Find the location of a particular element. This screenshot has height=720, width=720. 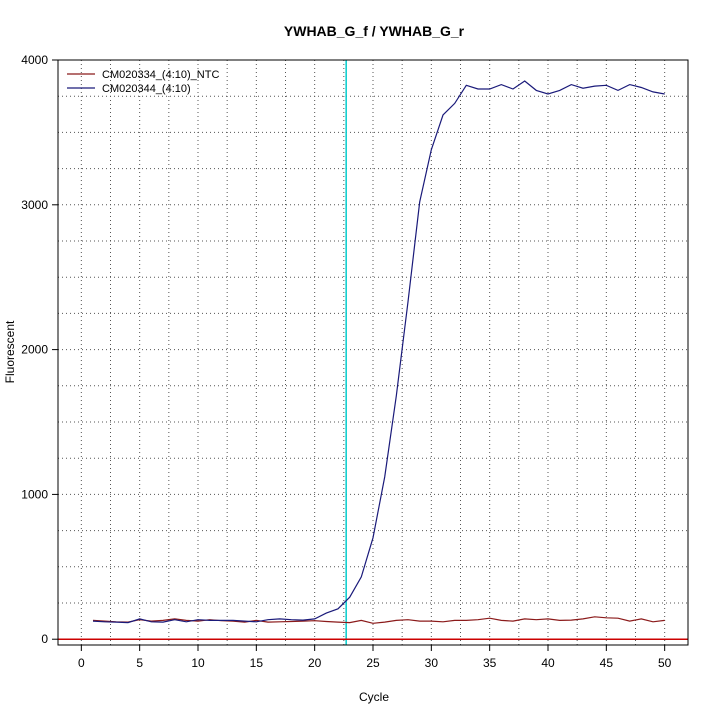

x-tick-label: 5 is located at coordinates (139, 663).